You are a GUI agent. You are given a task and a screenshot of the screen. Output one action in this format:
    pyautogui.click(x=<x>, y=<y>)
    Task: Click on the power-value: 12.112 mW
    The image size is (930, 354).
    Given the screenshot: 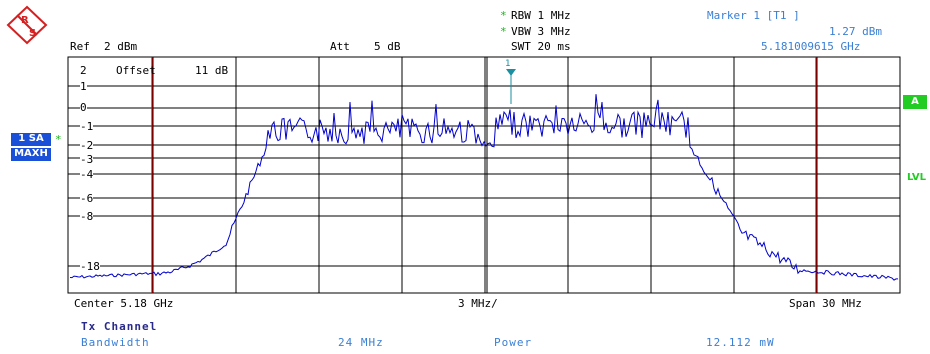 What is the action you would take?
    pyautogui.click(x=740, y=342)
    